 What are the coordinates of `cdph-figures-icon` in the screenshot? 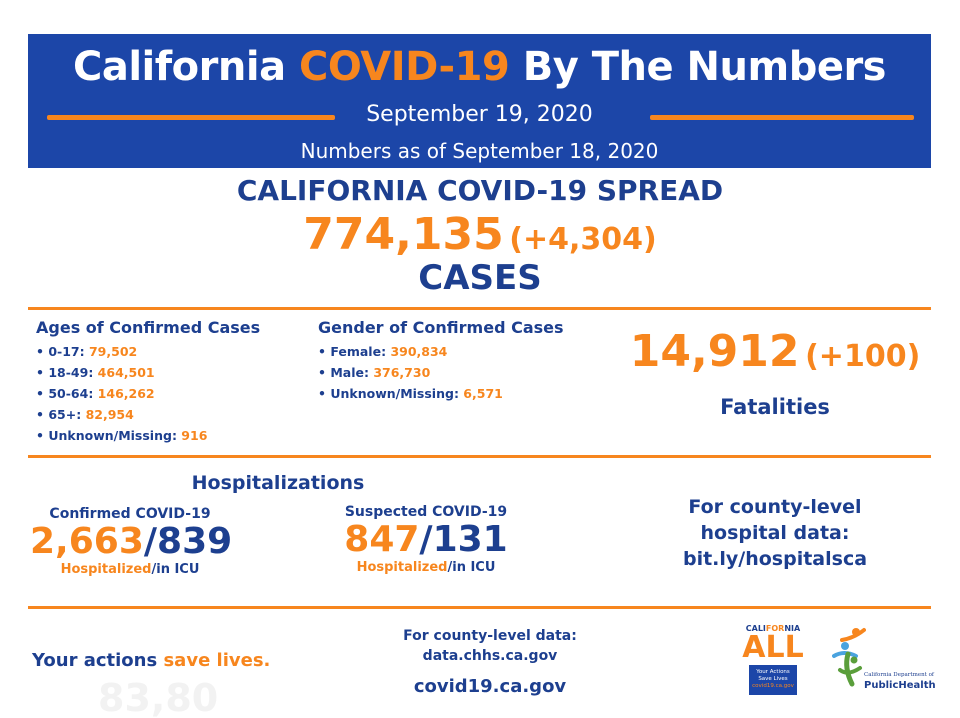 It's located at (849, 657).